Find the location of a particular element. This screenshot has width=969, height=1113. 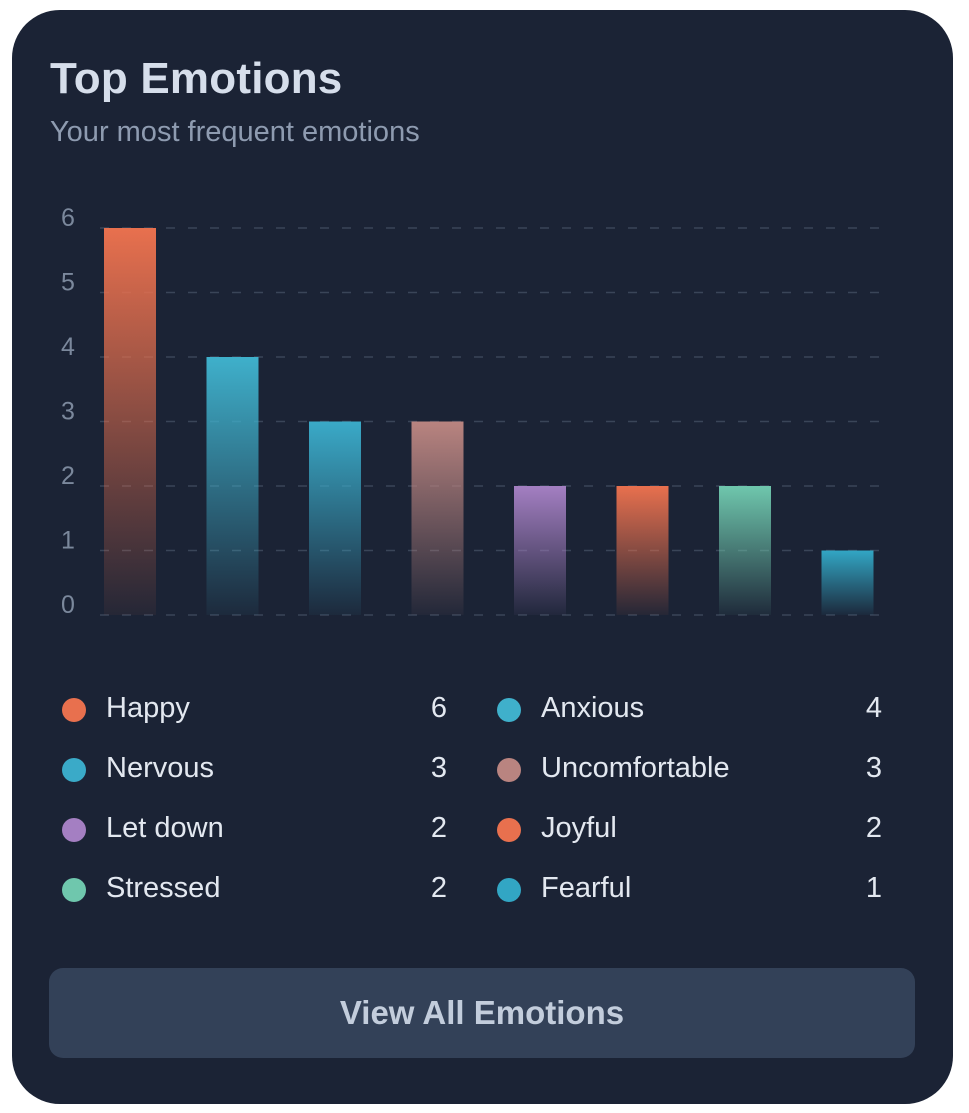

bar-fearful is located at coordinates (847, 582).